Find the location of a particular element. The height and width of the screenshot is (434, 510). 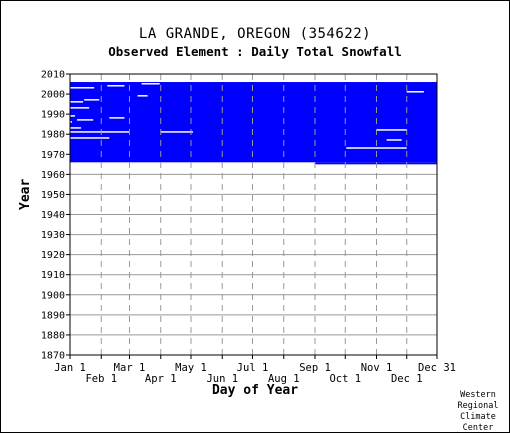

x-tick-label: Dec 31 is located at coordinates (437, 368).